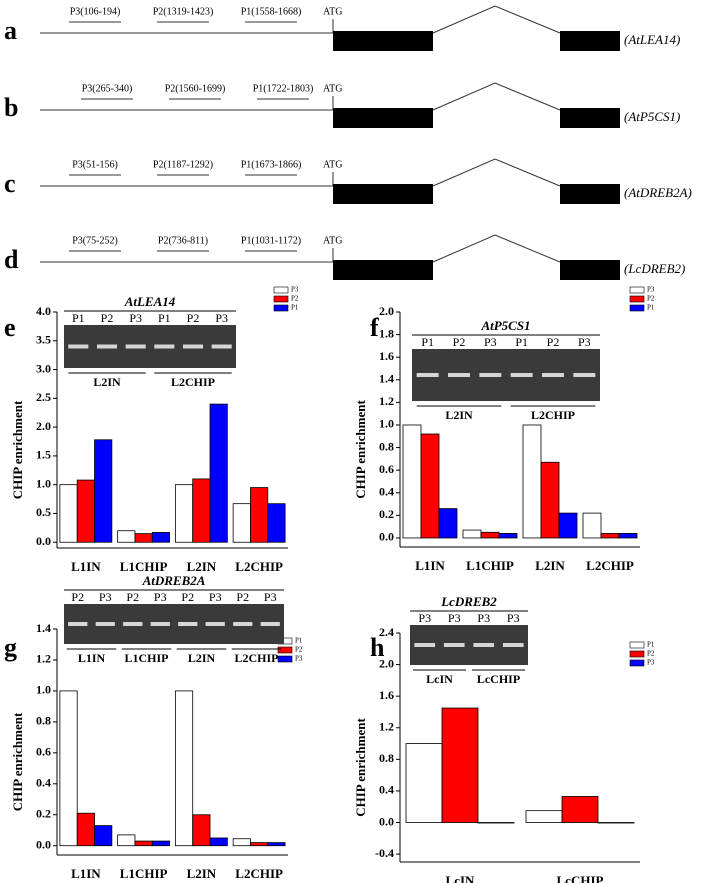 The image size is (709, 883). What do you see at coordinates (43, 783) in the screenshot?
I see `y-tick-label: 0.4` at bounding box center [43, 783].